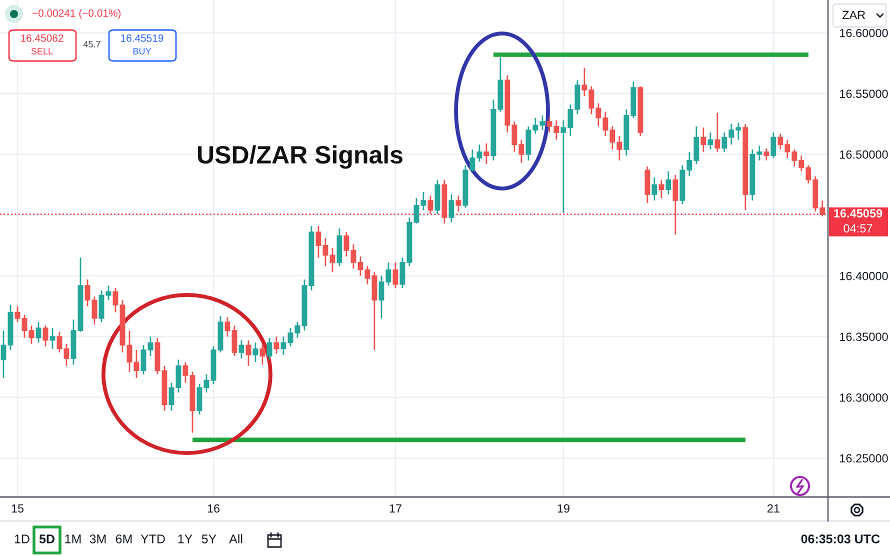  Describe the element at coordinates (185, 539) in the screenshot. I see `text: 1Y` at that location.